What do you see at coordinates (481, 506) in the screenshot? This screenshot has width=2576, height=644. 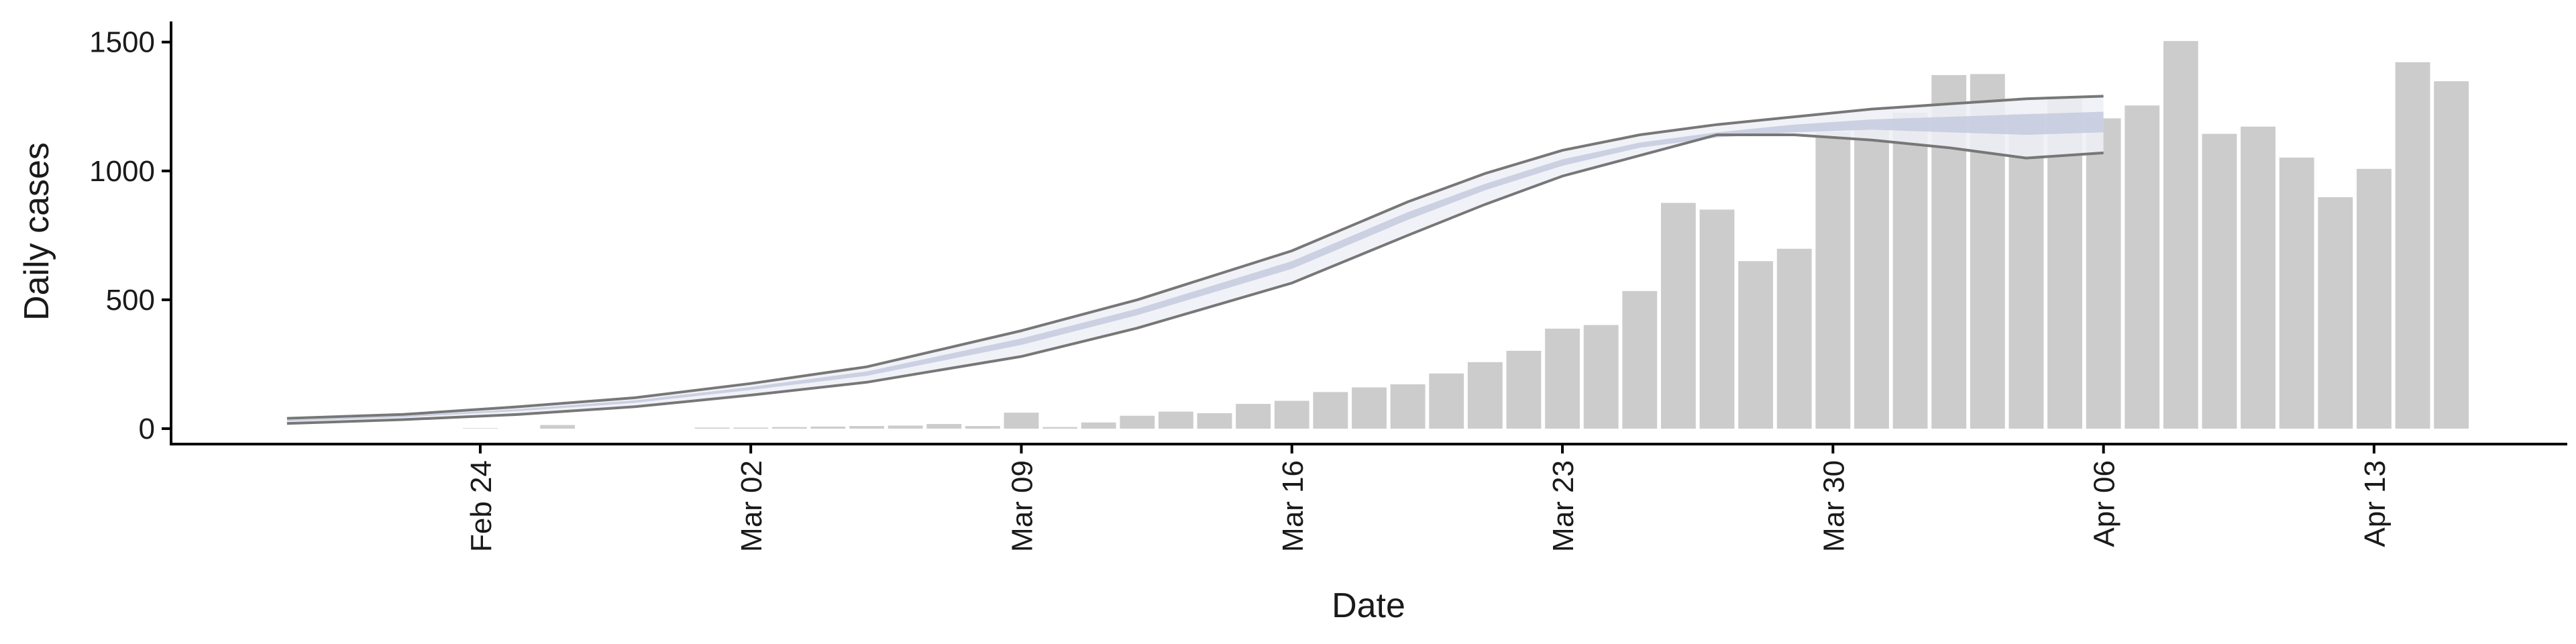 I see `x-tick-label: Feb 24` at bounding box center [481, 506].